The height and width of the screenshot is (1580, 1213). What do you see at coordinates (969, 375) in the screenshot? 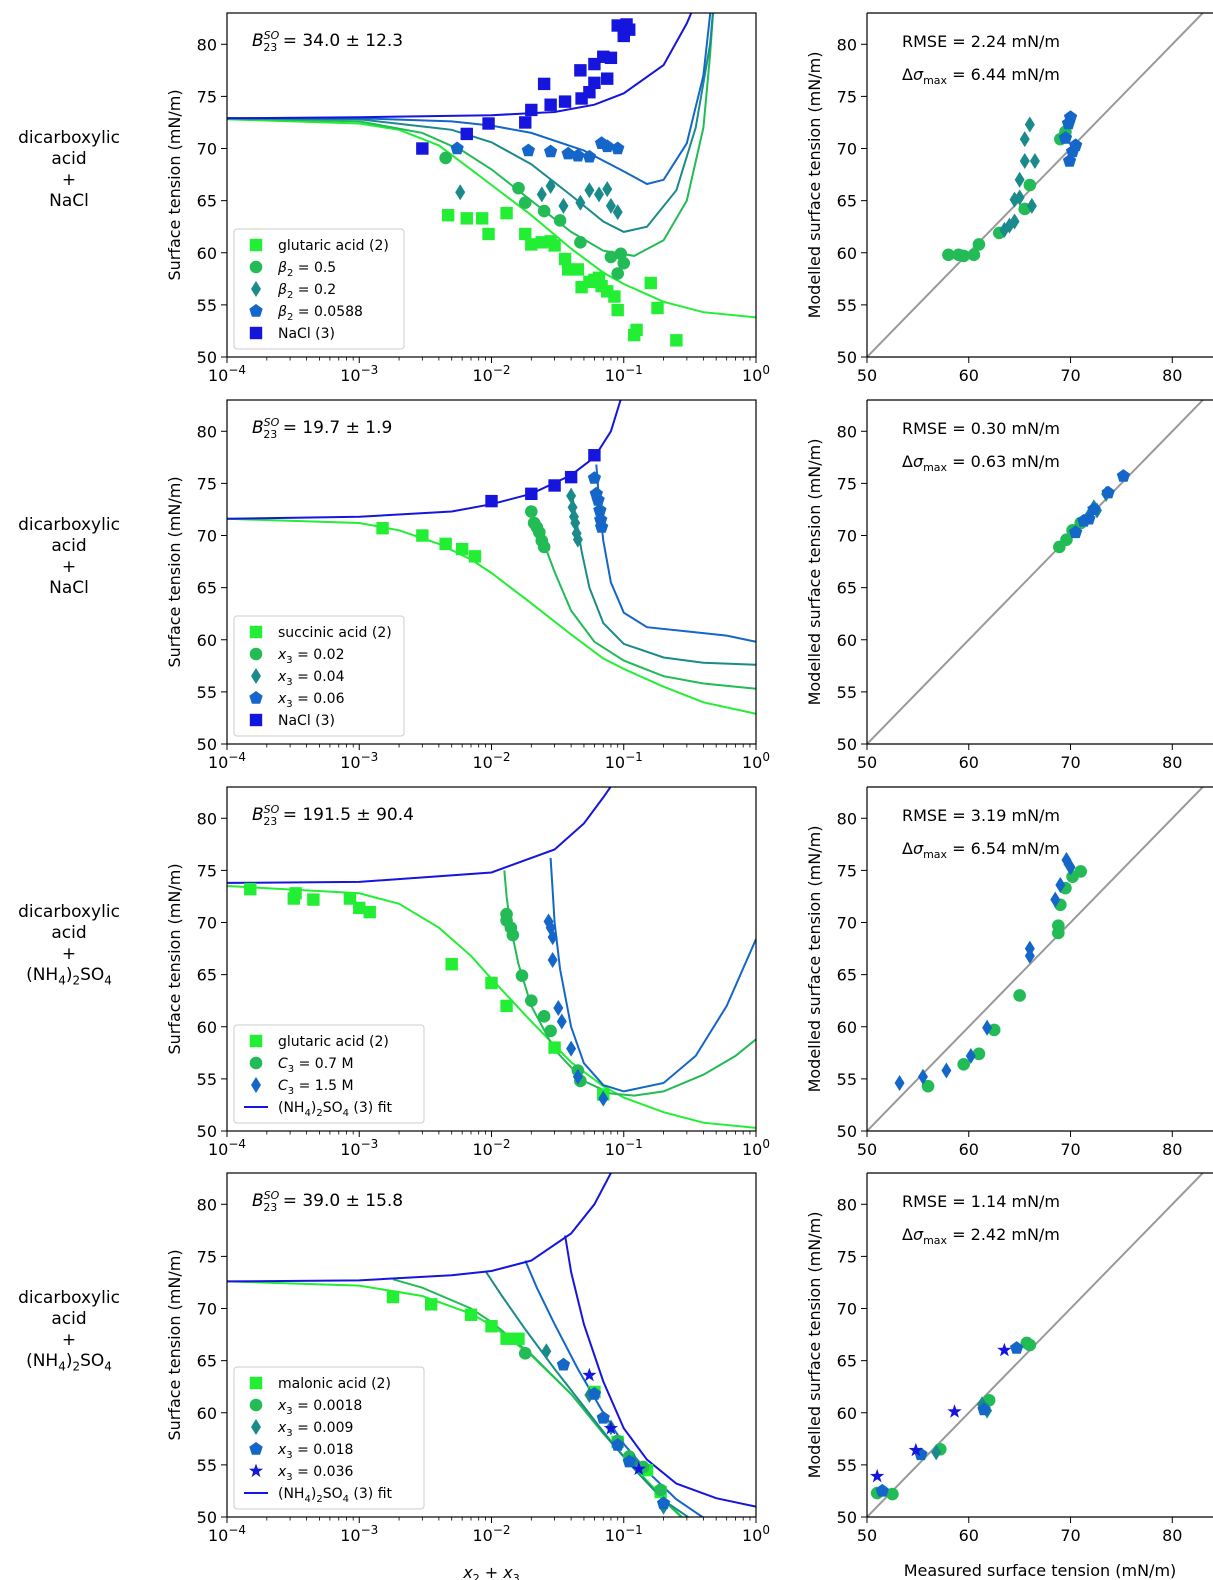
I see `x-tick-label: 60` at bounding box center [969, 375].